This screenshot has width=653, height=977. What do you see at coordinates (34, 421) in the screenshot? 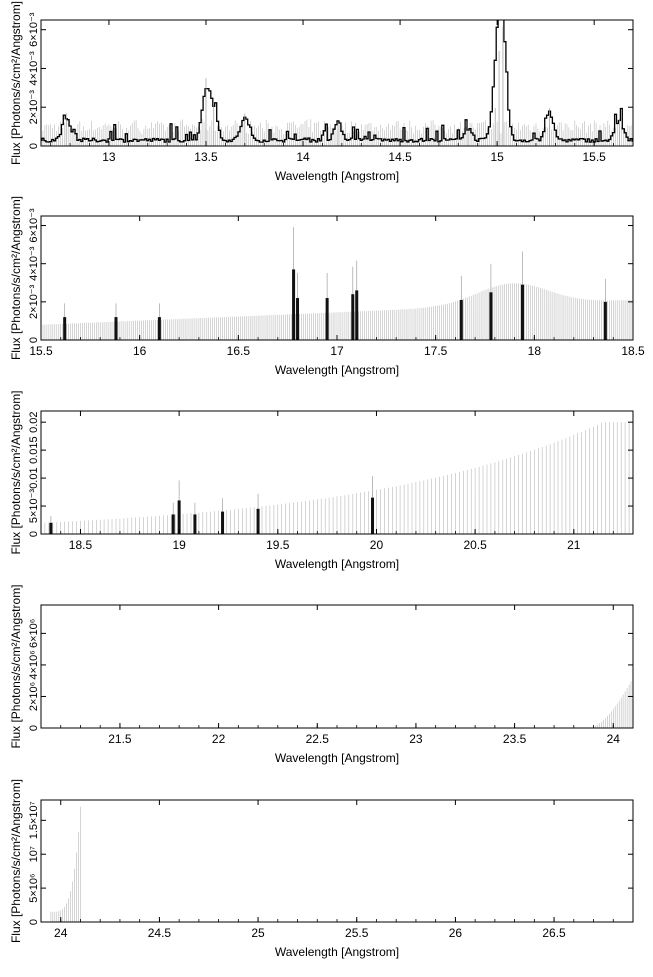
I see `y-tick-label: 0.02` at bounding box center [34, 421].